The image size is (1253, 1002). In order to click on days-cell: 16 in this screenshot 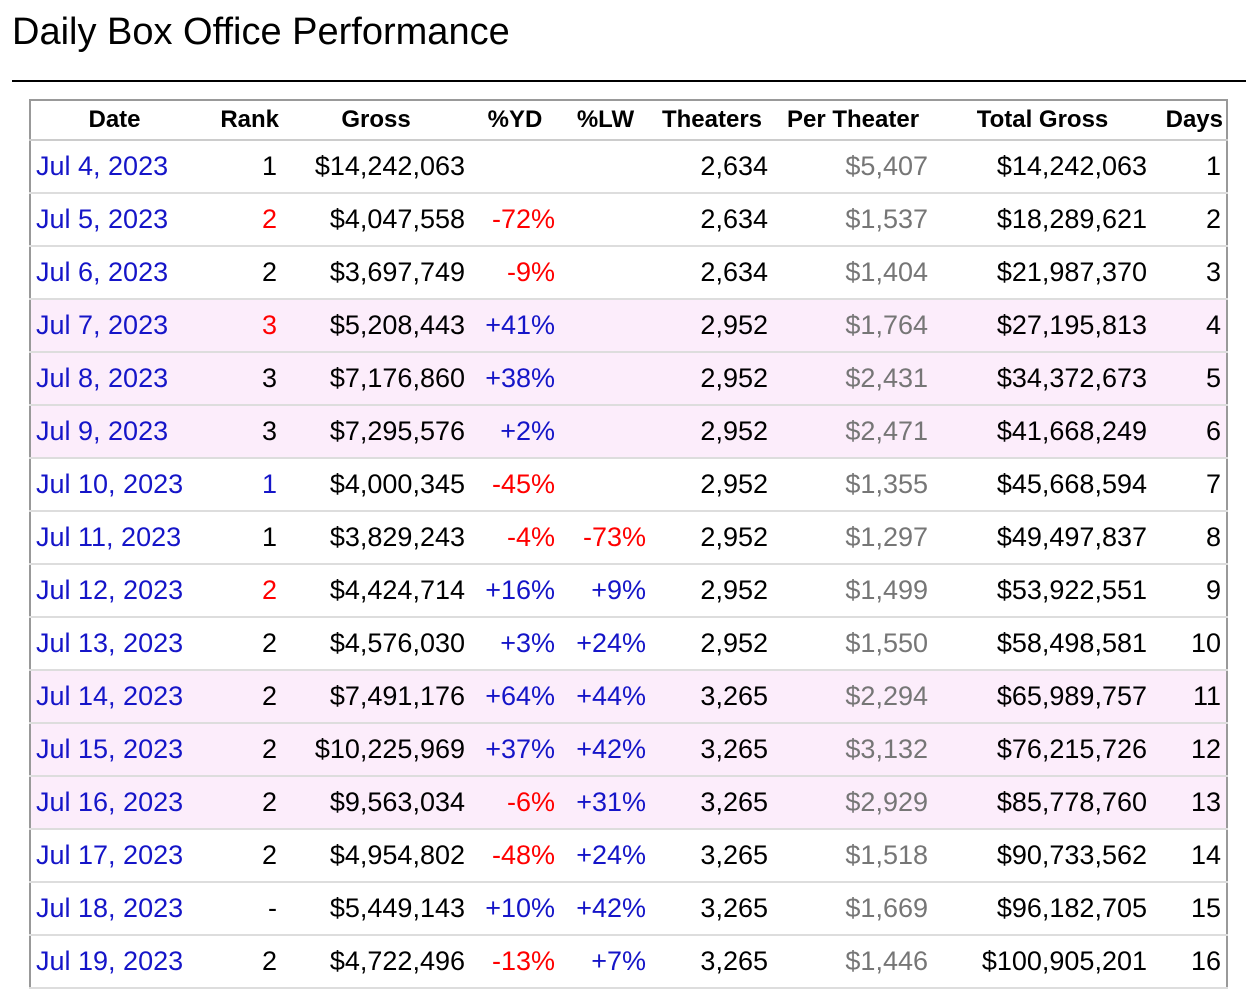, I will do `click(1189, 962)`.